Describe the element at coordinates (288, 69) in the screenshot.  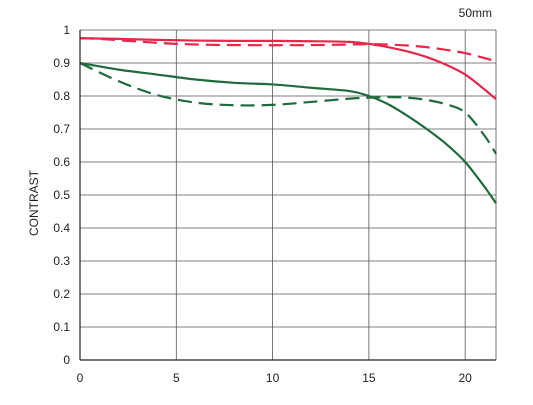
I see `series-line-1-solid` at that location.